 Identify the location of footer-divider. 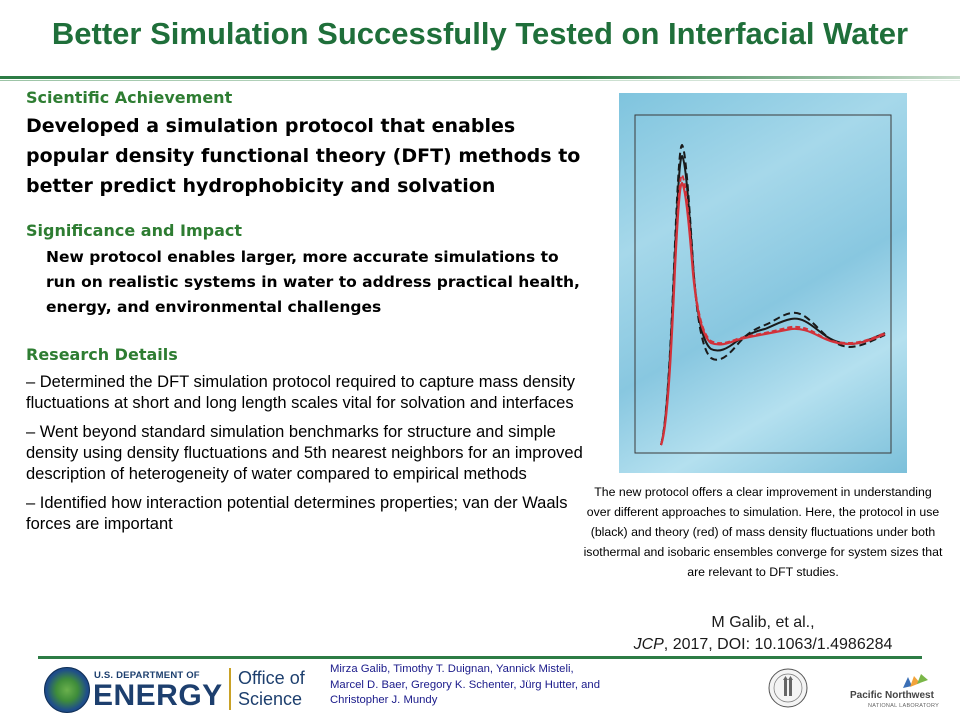
(480, 657).